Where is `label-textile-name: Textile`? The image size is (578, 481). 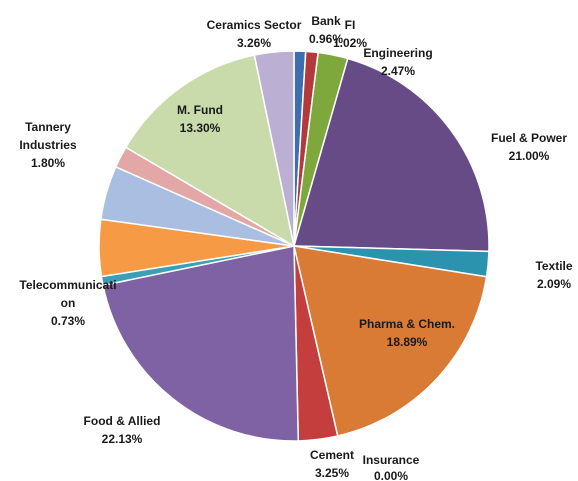
label-textile-name: Textile is located at coordinates (553, 266).